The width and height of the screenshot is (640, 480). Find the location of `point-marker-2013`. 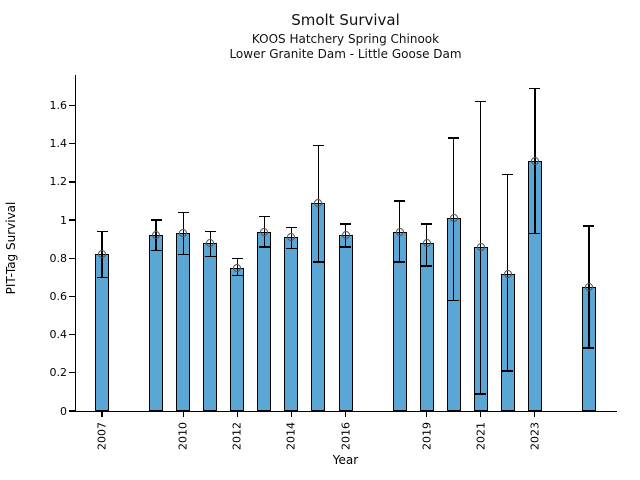

point-marker-2013 is located at coordinates (264, 231).